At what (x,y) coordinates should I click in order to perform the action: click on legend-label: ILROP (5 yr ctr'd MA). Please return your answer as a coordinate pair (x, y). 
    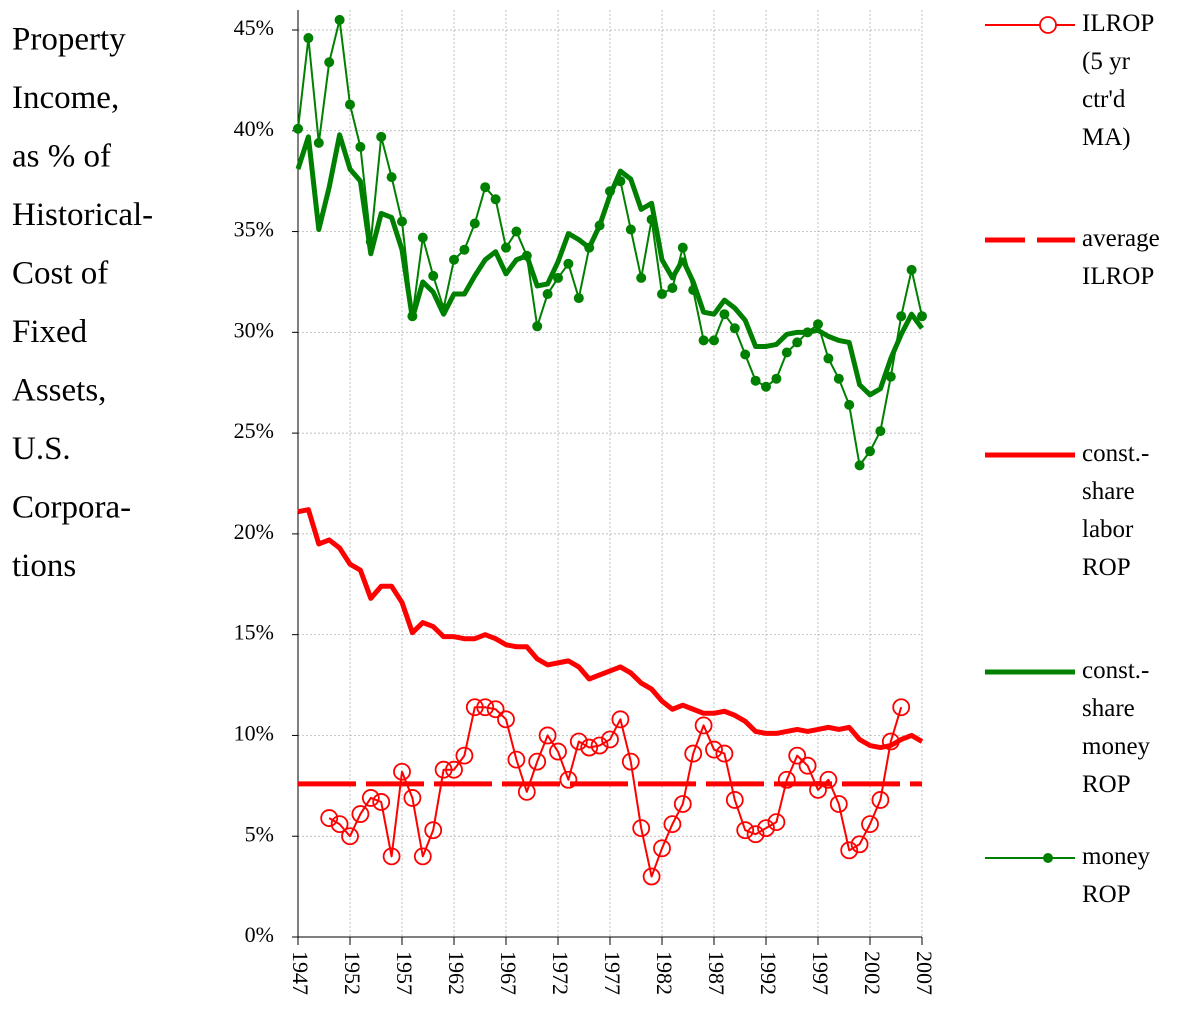
    Looking at the image, I should click on (1118, 80).